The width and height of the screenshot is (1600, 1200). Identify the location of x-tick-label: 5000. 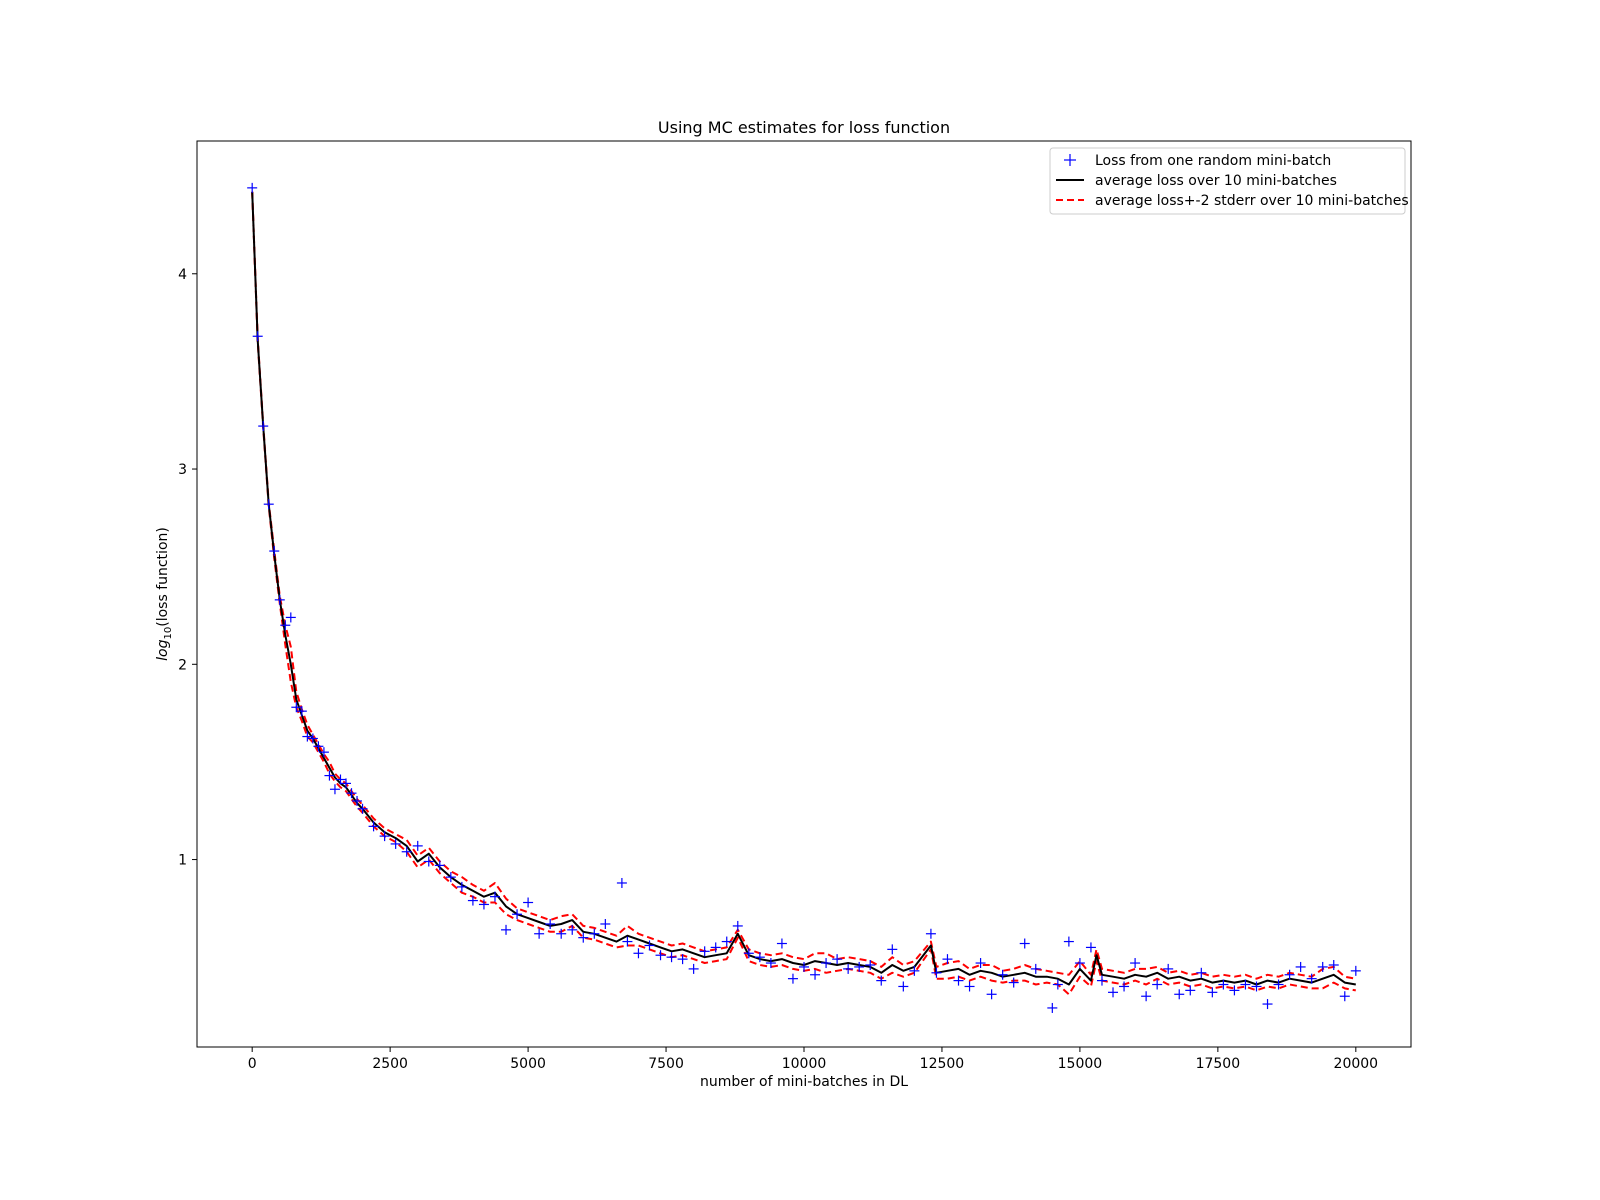
(528, 1064).